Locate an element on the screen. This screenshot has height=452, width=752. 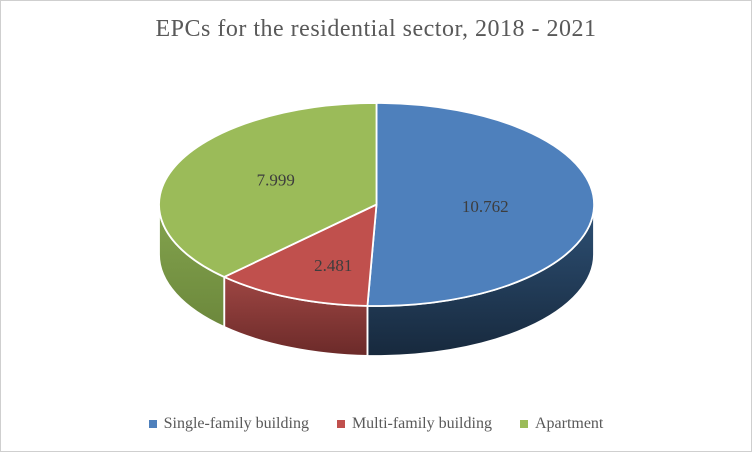
pie-slice-multi-family-building is located at coordinates (300, 255).